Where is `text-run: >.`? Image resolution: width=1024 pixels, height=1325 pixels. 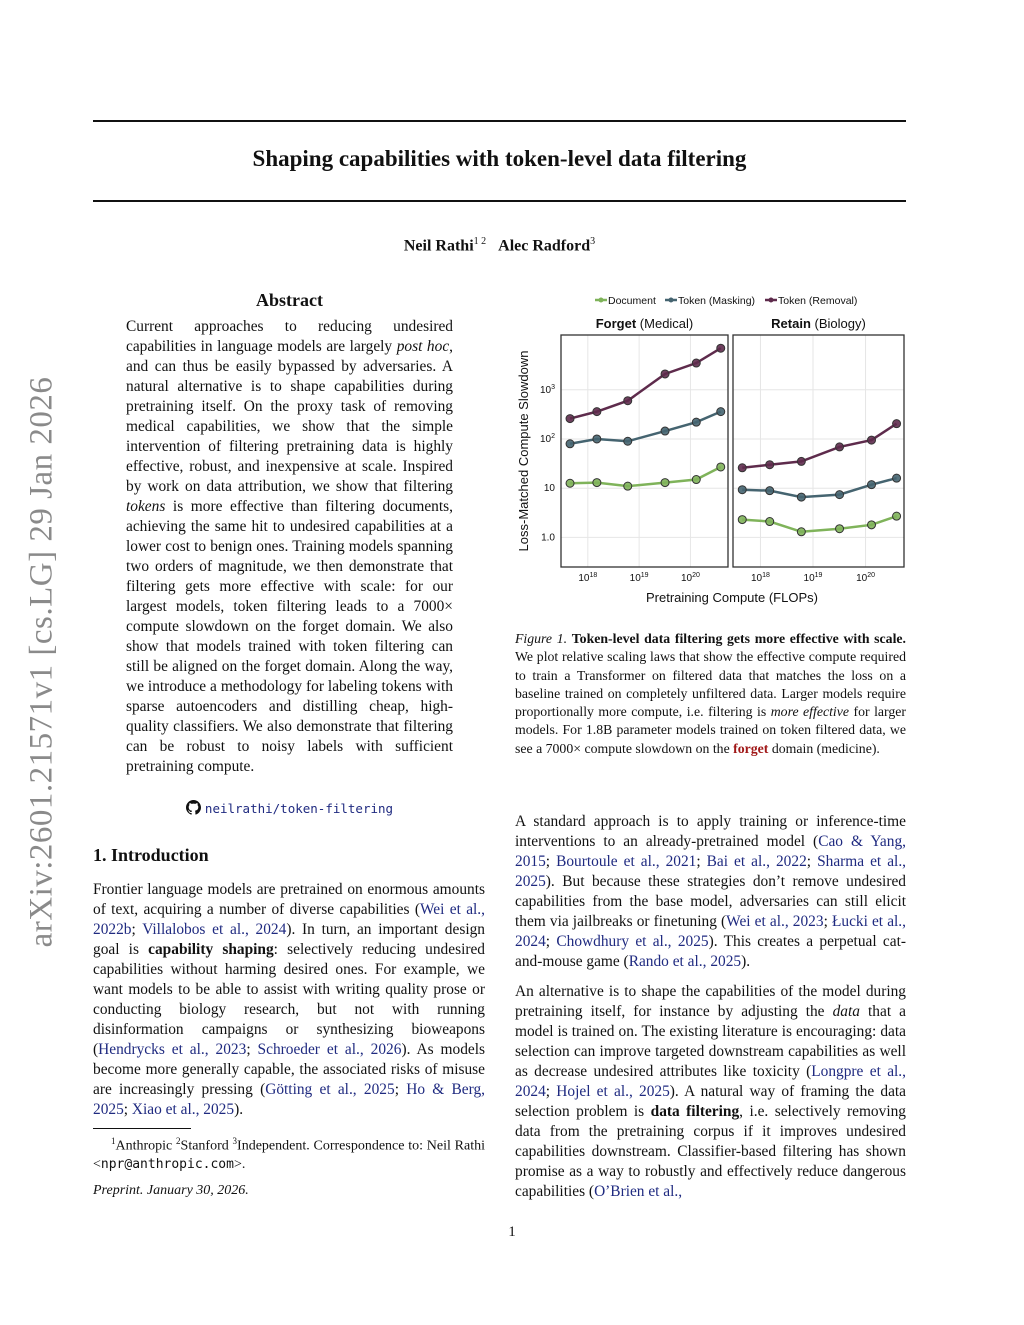 text-run: >. is located at coordinates (239, 1164).